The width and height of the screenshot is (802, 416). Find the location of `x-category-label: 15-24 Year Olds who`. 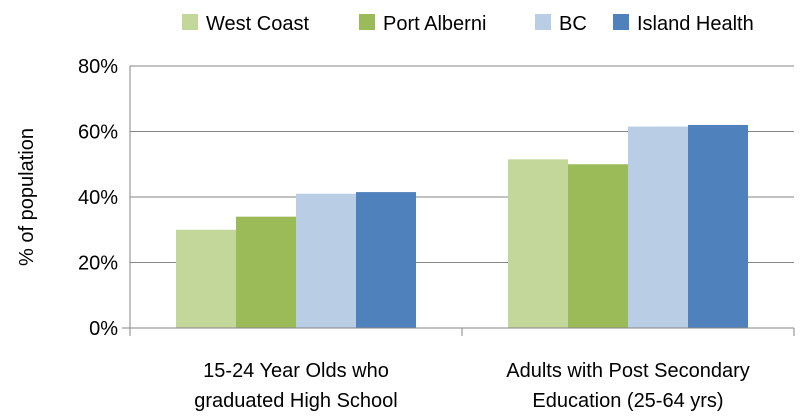

x-category-label: 15-24 Year Olds who is located at coordinates (296, 371).